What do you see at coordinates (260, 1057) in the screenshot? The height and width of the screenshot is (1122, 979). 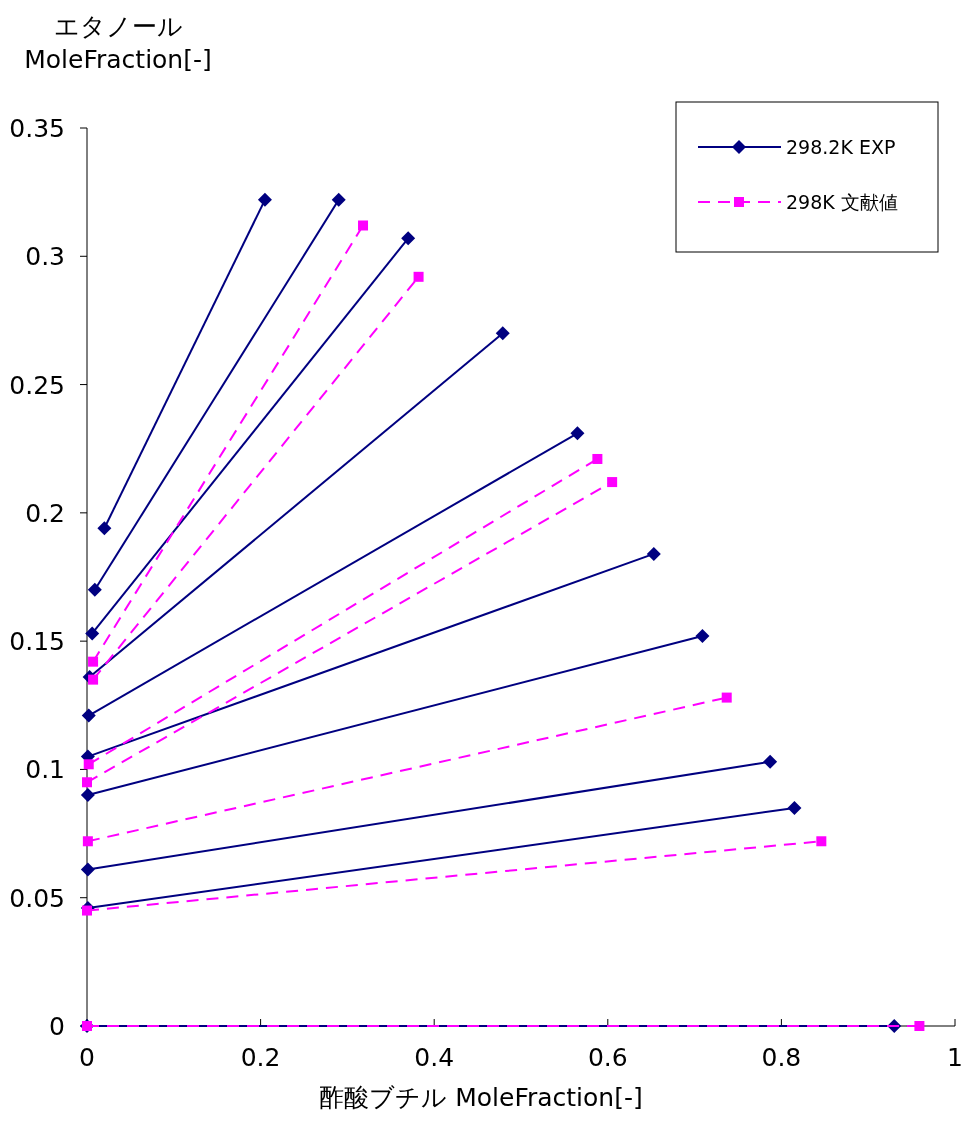 I see `x-tick-label: 0.2` at bounding box center [260, 1057].